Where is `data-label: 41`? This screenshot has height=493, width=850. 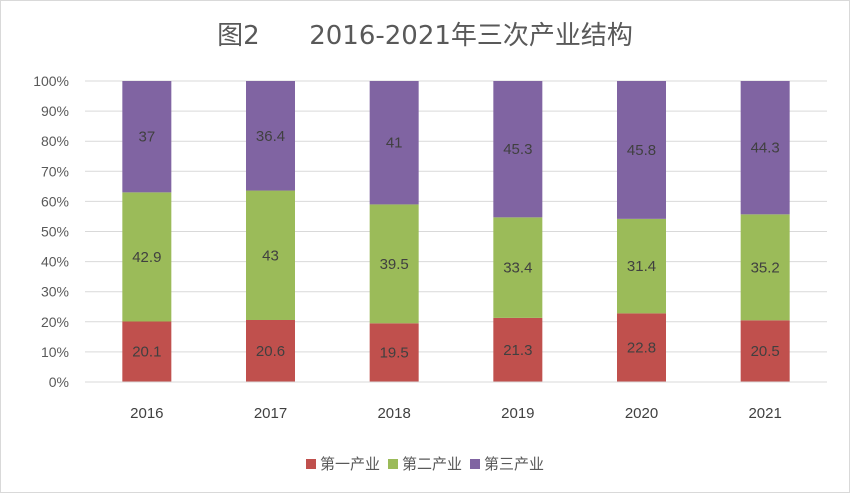 data-label: 41 is located at coordinates (394, 143).